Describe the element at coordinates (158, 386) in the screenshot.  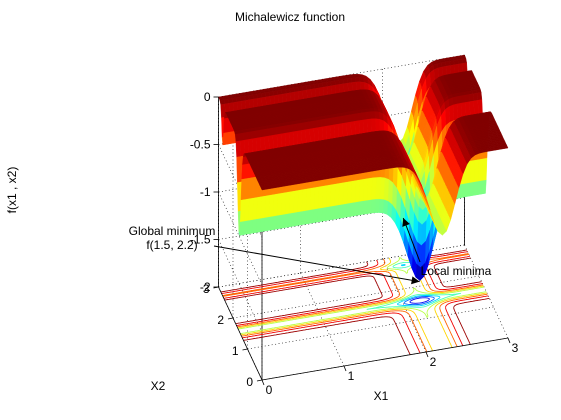
I see `y-axis-label: X2` at that location.